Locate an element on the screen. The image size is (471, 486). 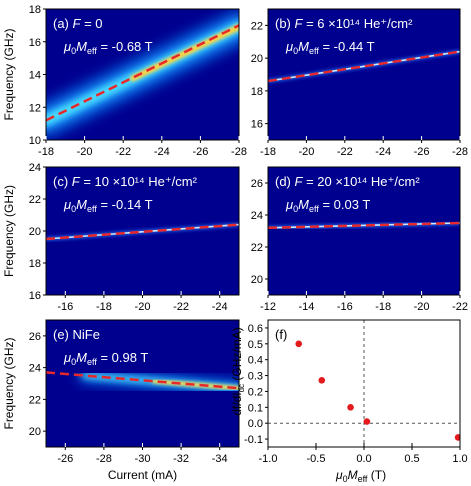
meff-annotation: μ0Meff = -0.14 T is located at coordinates (108, 205).